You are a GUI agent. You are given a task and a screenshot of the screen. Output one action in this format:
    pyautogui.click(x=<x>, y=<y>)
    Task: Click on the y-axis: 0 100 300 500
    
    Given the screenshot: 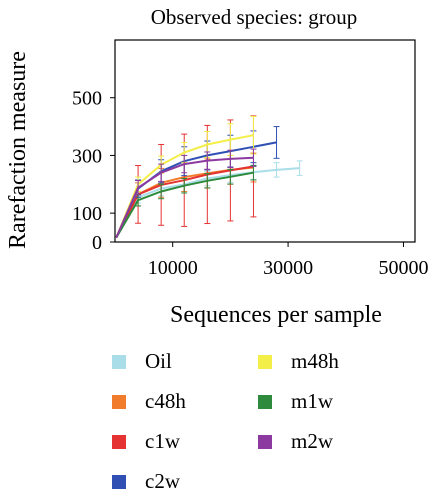 What is the action you would take?
    pyautogui.click(x=93, y=171)
    